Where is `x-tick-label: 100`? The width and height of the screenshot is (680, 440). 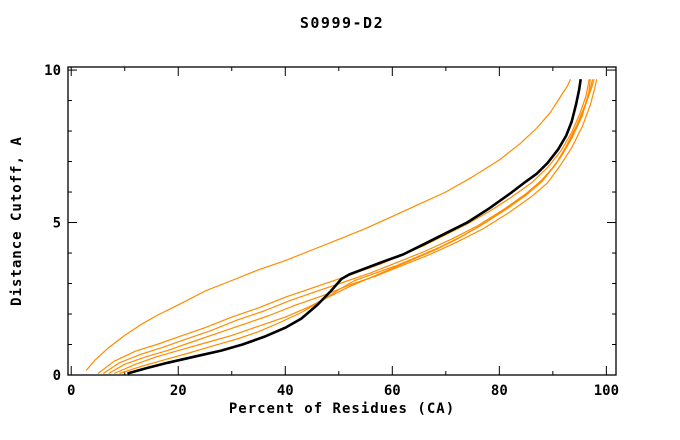
x-tick-label: 100 is located at coordinates (606, 391).